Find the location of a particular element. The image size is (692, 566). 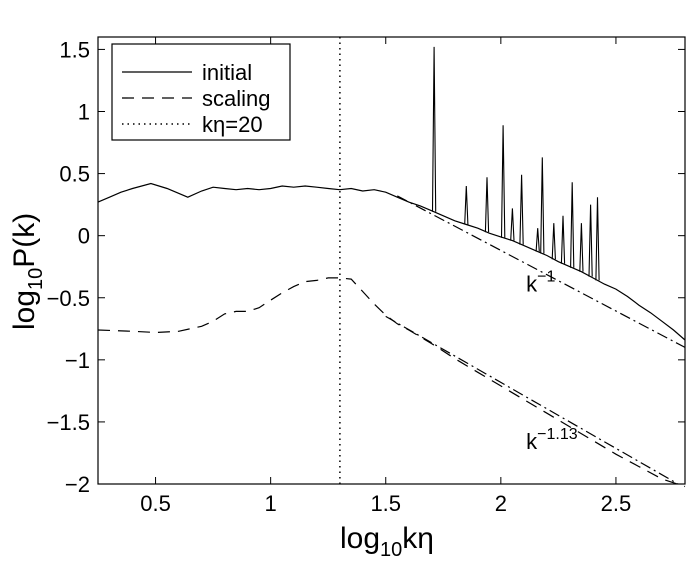

y-tick-label: 0 is located at coordinates (84, 236).